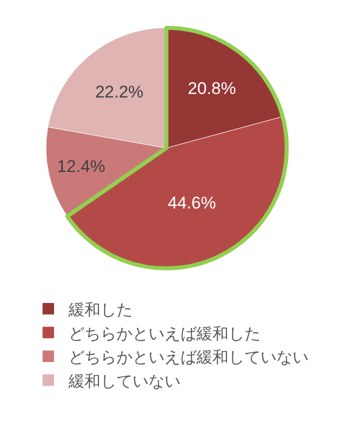 This screenshot has height=426, width=354. What do you see at coordinates (99, 309) in the screenshot?
I see `legend-label: 緩和した` at bounding box center [99, 309].